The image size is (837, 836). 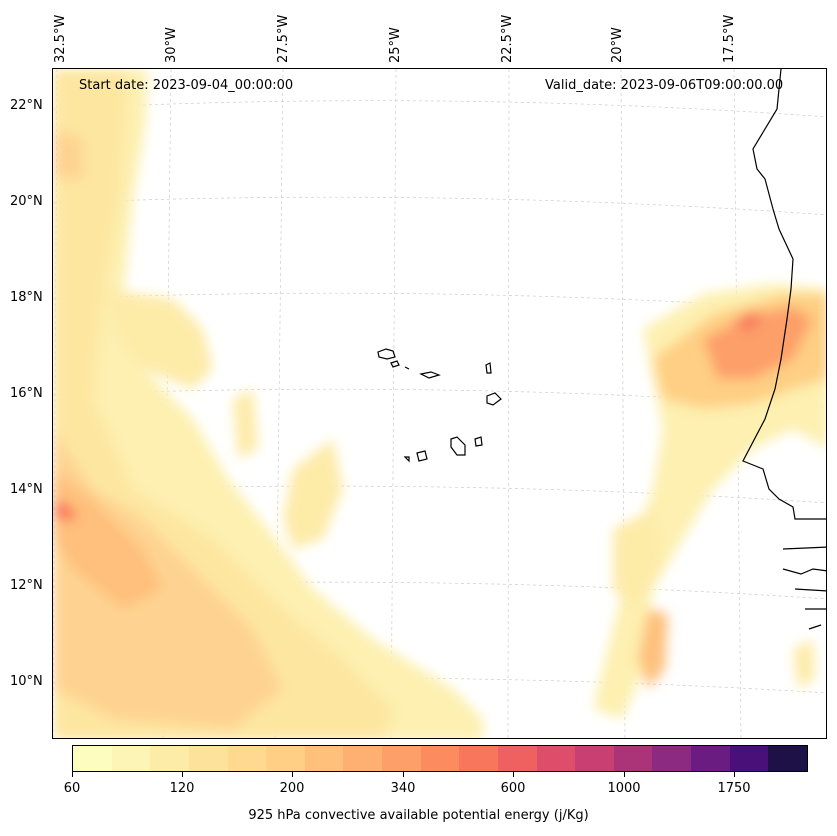 What do you see at coordinates (292, 788) in the screenshot?
I see `colorbar-tick-label: 200` at bounding box center [292, 788].